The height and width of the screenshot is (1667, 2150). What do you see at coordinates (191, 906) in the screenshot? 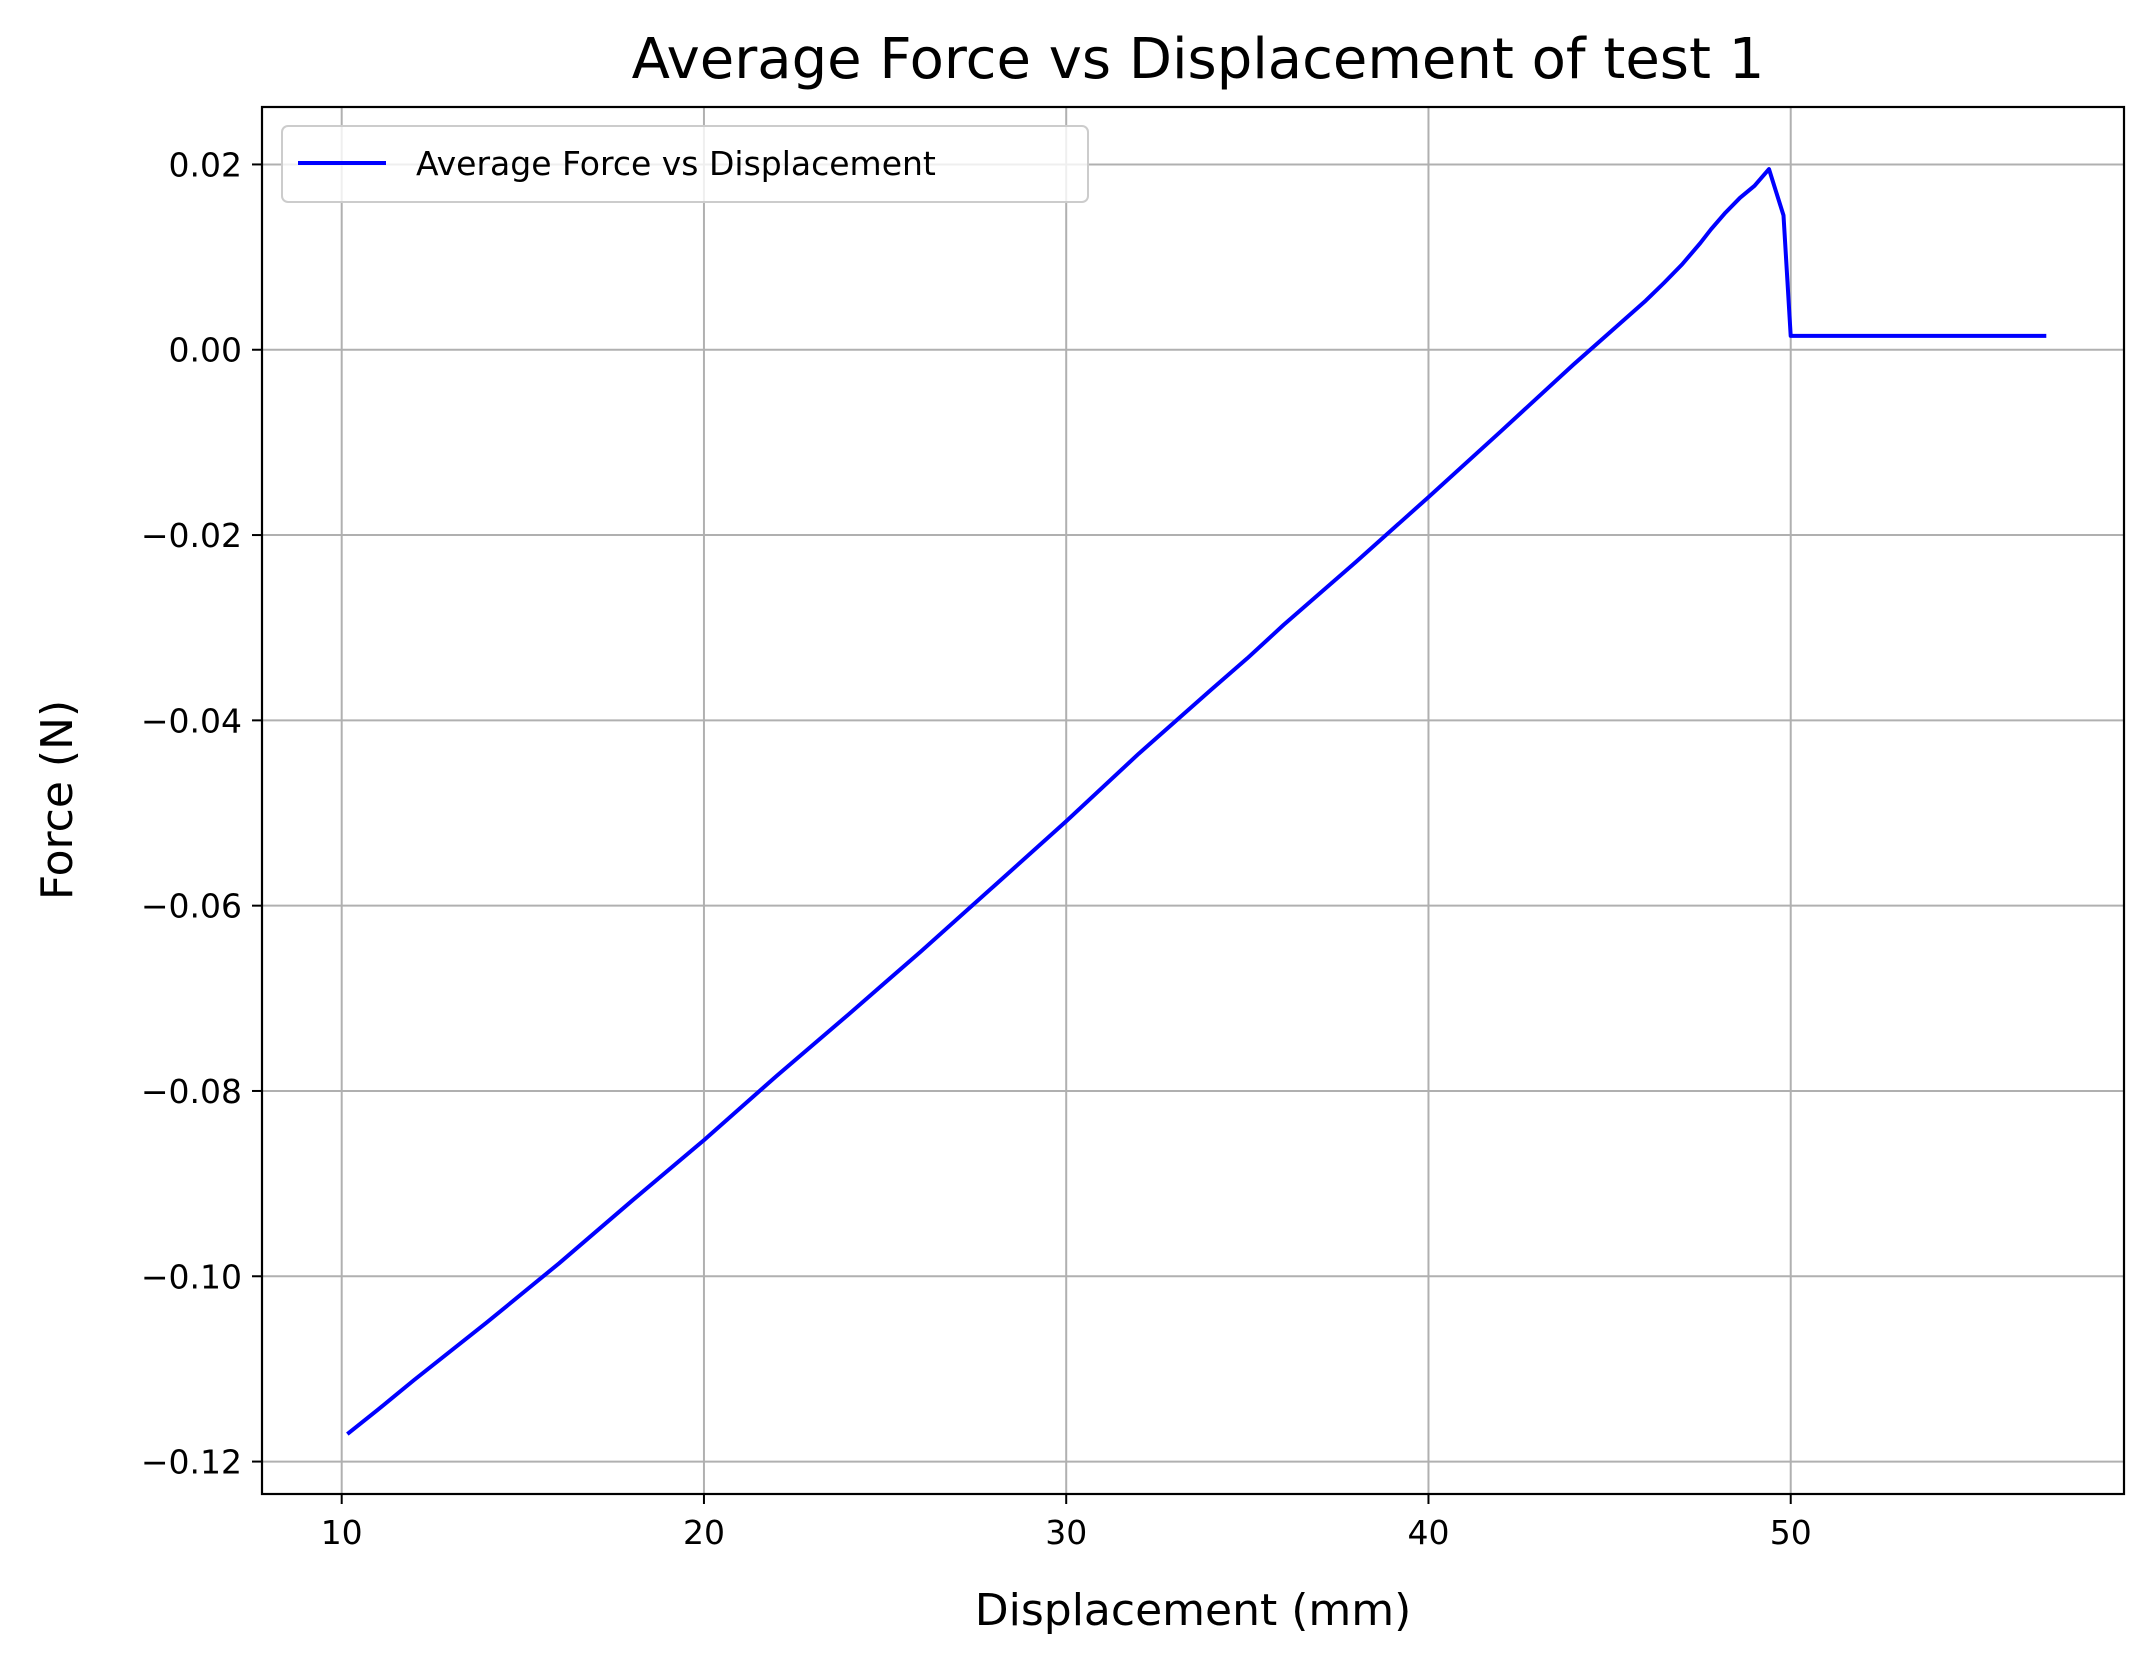
I see `y-tick-label: −0.06` at bounding box center [191, 906].